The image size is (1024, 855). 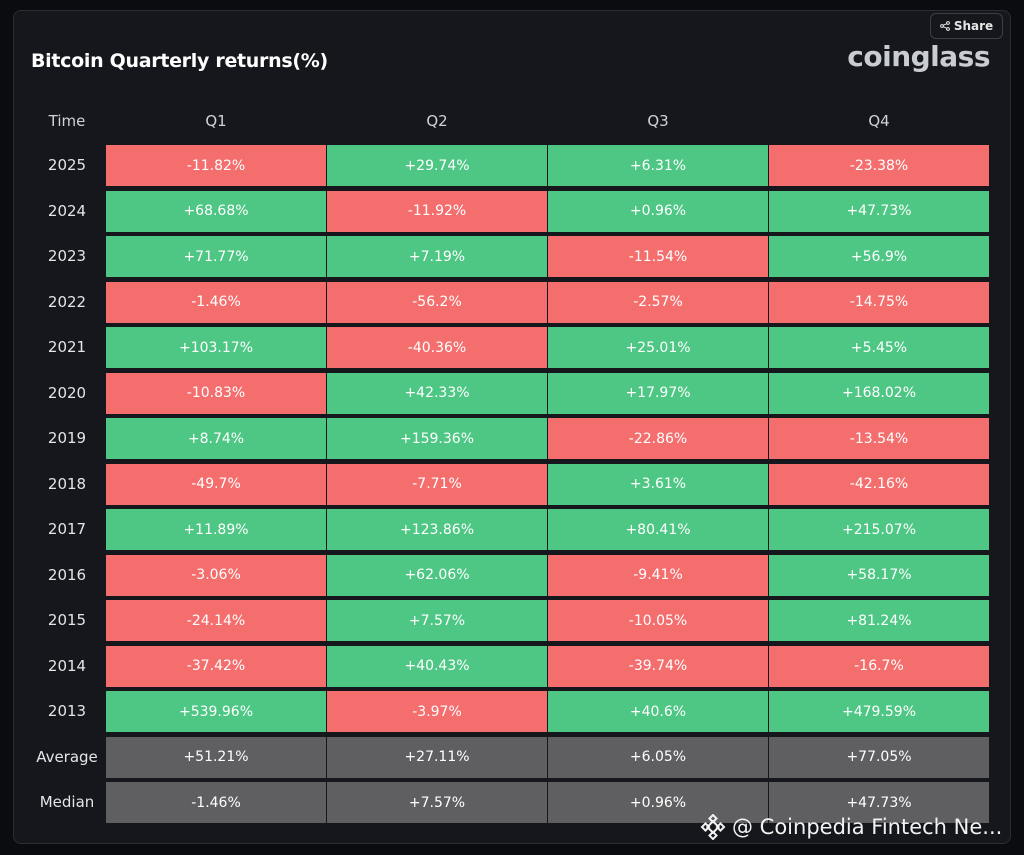 I want to click on cell-2025-q1: -11.82%, so click(x=216, y=165).